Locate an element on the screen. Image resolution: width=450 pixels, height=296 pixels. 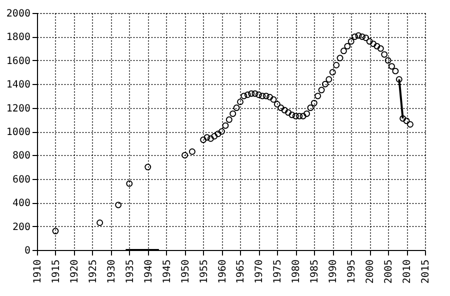
y-tick-label: 2000 is located at coordinates (18, 14).